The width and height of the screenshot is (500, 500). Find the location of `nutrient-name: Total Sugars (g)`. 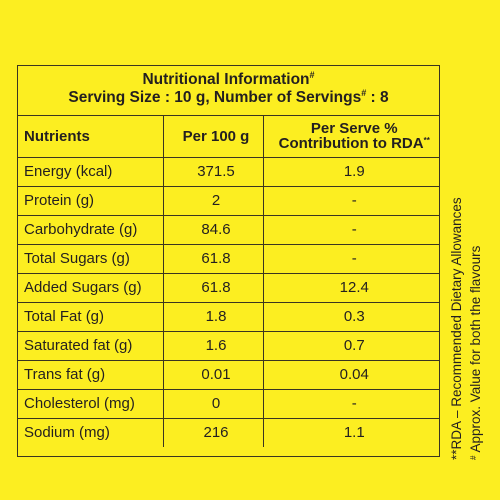

nutrient-name: Total Sugars (g) is located at coordinates (91, 258).